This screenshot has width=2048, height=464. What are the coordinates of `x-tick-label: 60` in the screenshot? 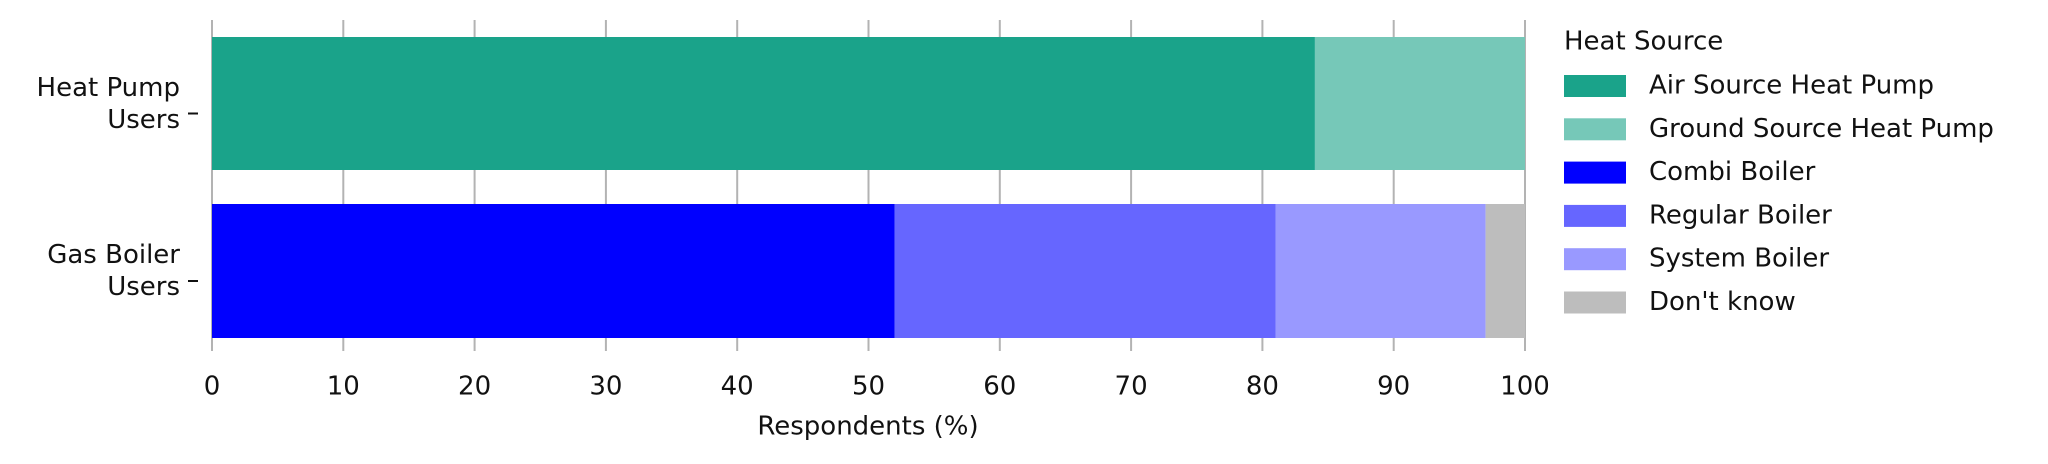 It's located at (999, 387).